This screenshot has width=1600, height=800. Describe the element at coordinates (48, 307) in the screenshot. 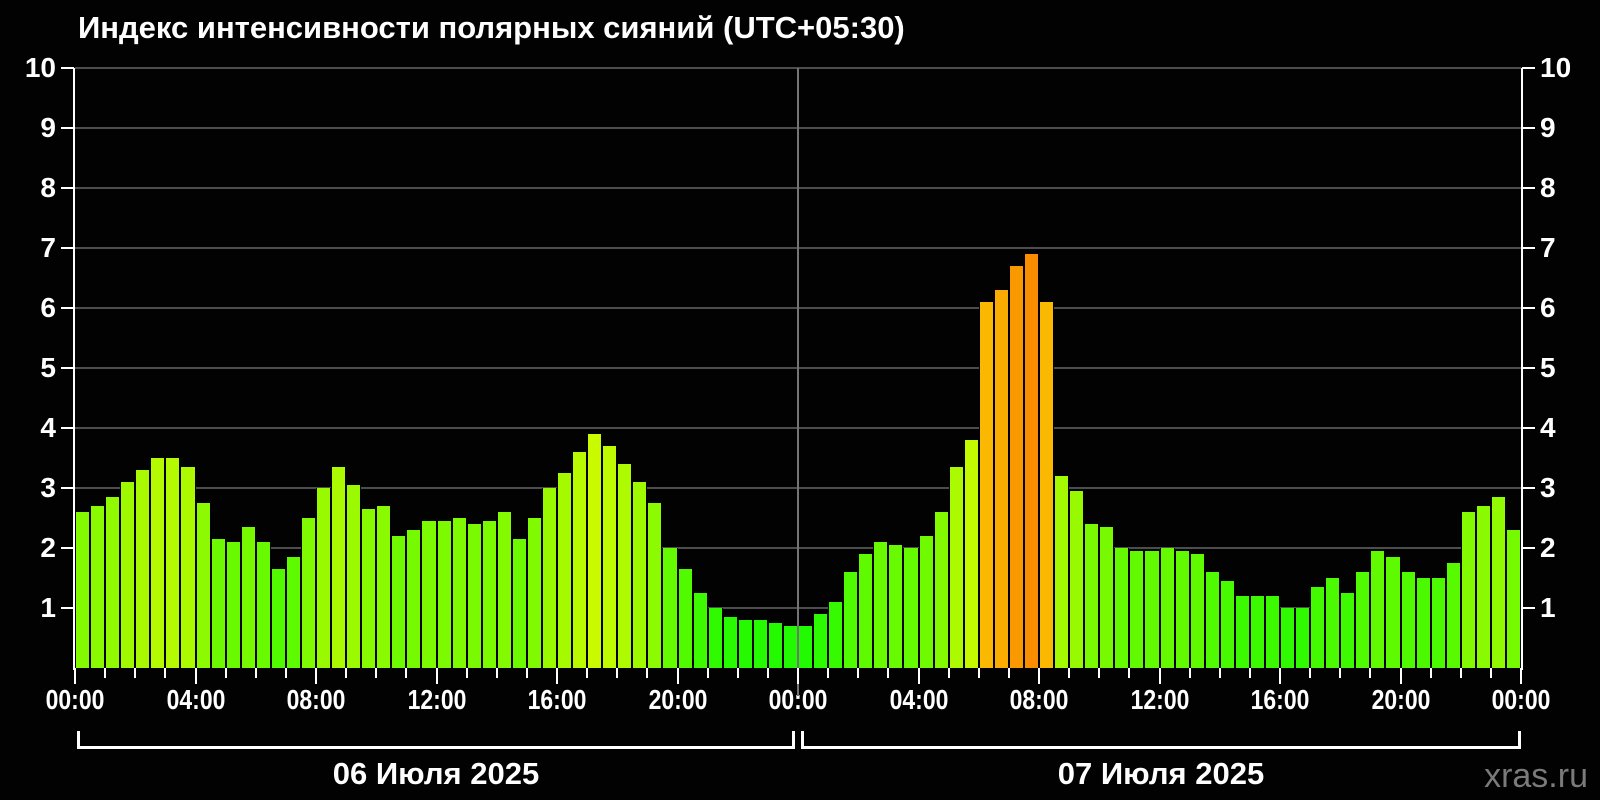

I see `y-tick-label: 6` at that location.